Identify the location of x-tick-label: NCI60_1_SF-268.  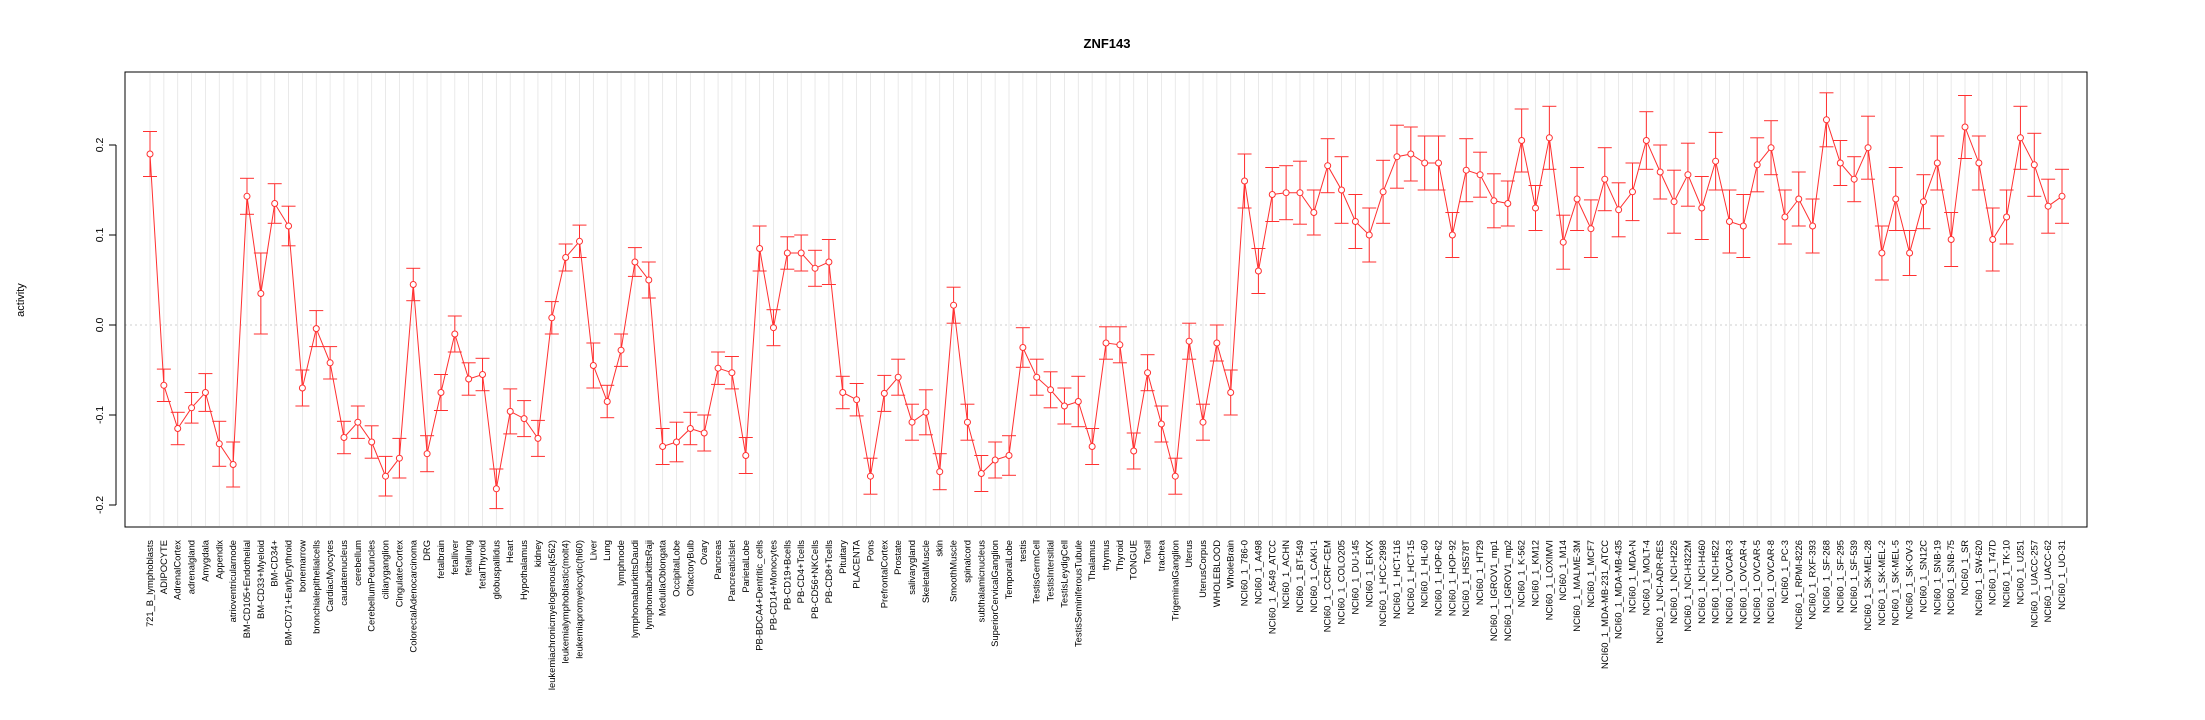
(1825, 576).